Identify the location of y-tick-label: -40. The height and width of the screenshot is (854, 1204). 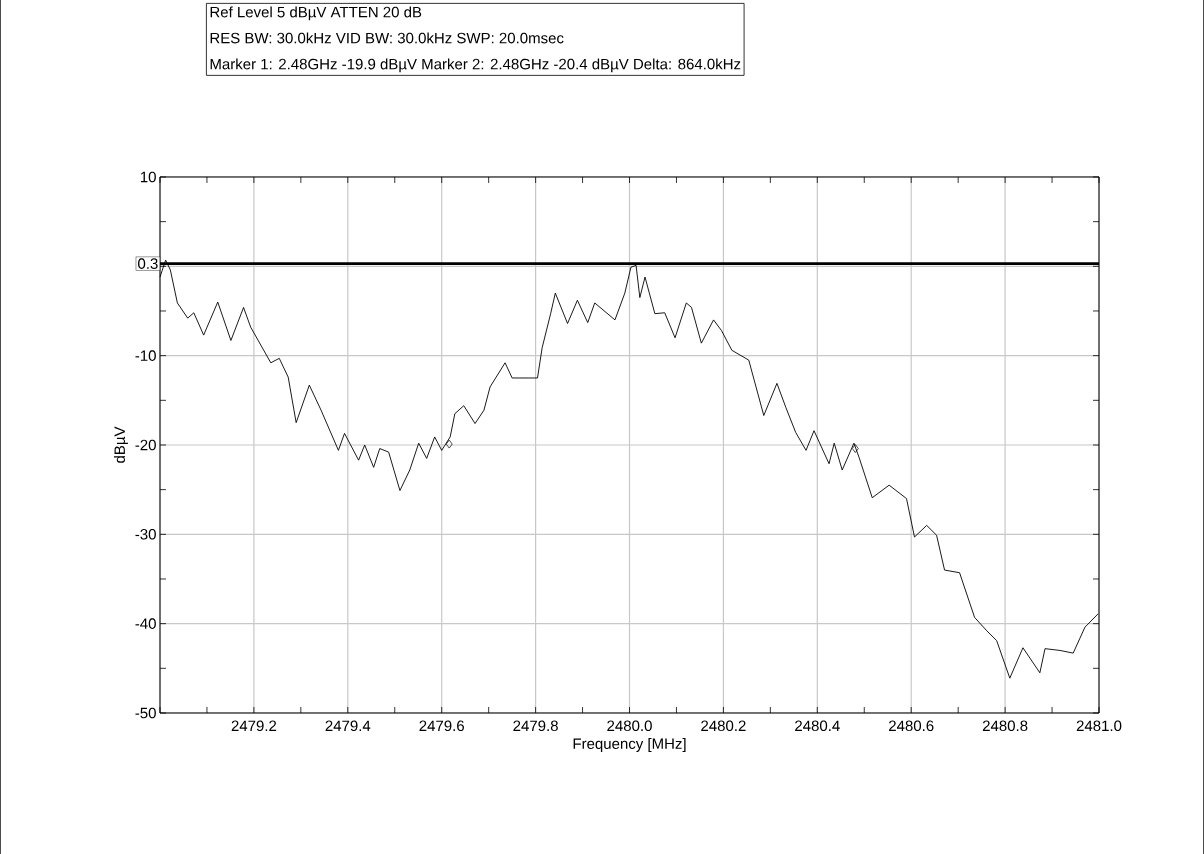
(145, 623).